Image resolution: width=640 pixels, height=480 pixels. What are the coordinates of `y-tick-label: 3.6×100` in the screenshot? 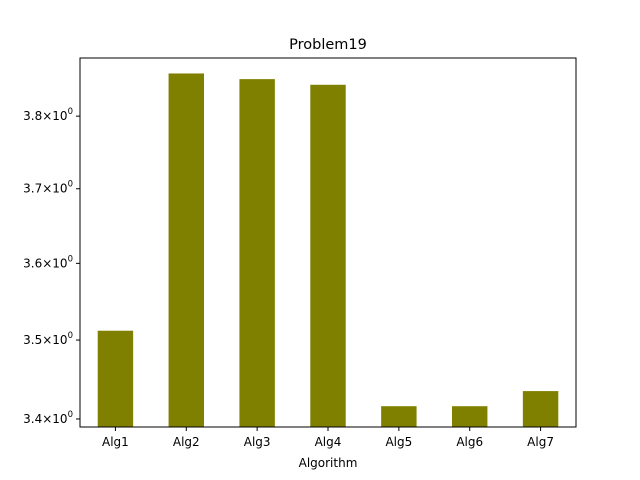 It's located at (48, 262).